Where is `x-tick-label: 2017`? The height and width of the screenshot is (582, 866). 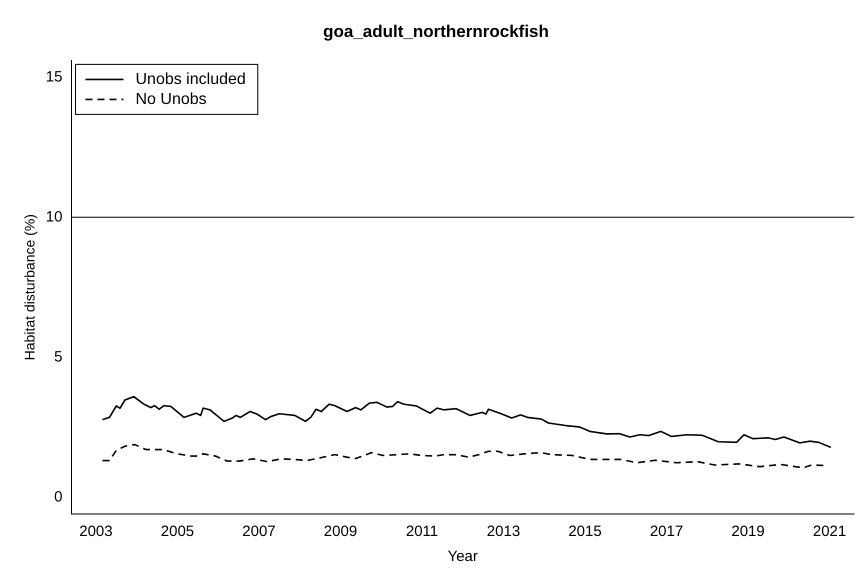
x-tick-label: 2017 is located at coordinates (667, 531).